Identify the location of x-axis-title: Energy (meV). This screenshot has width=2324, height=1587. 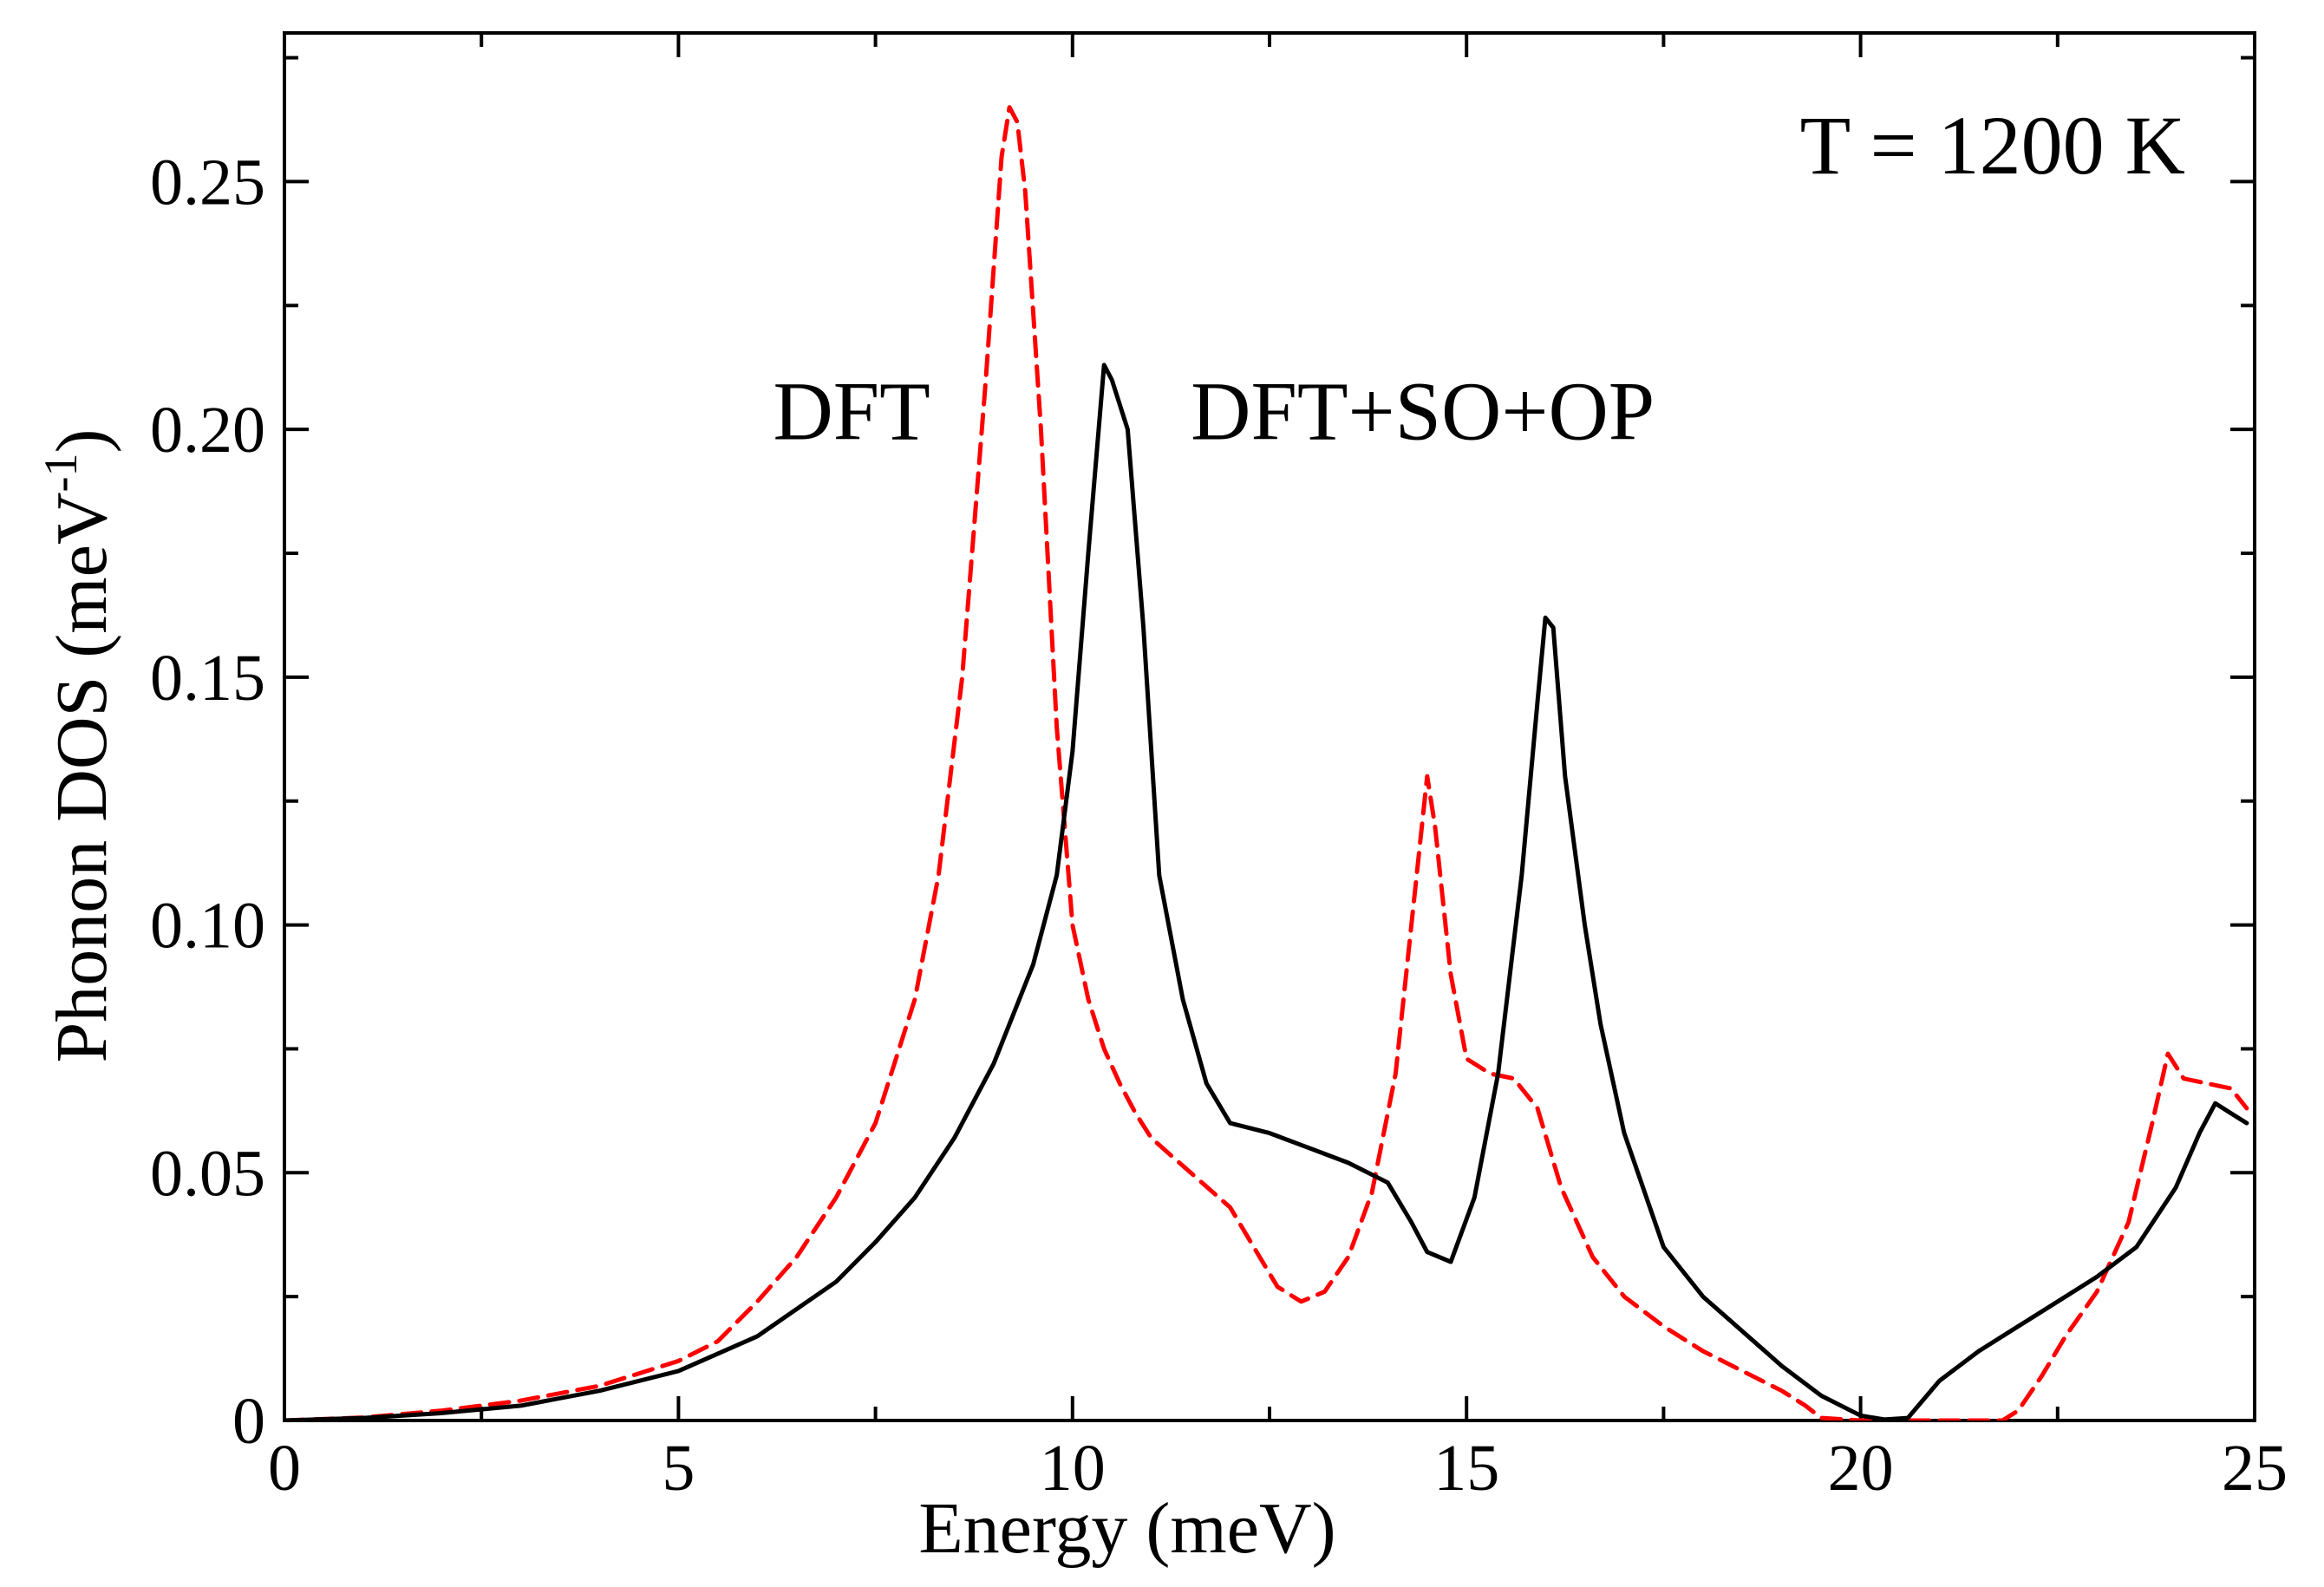
(1126, 1528).